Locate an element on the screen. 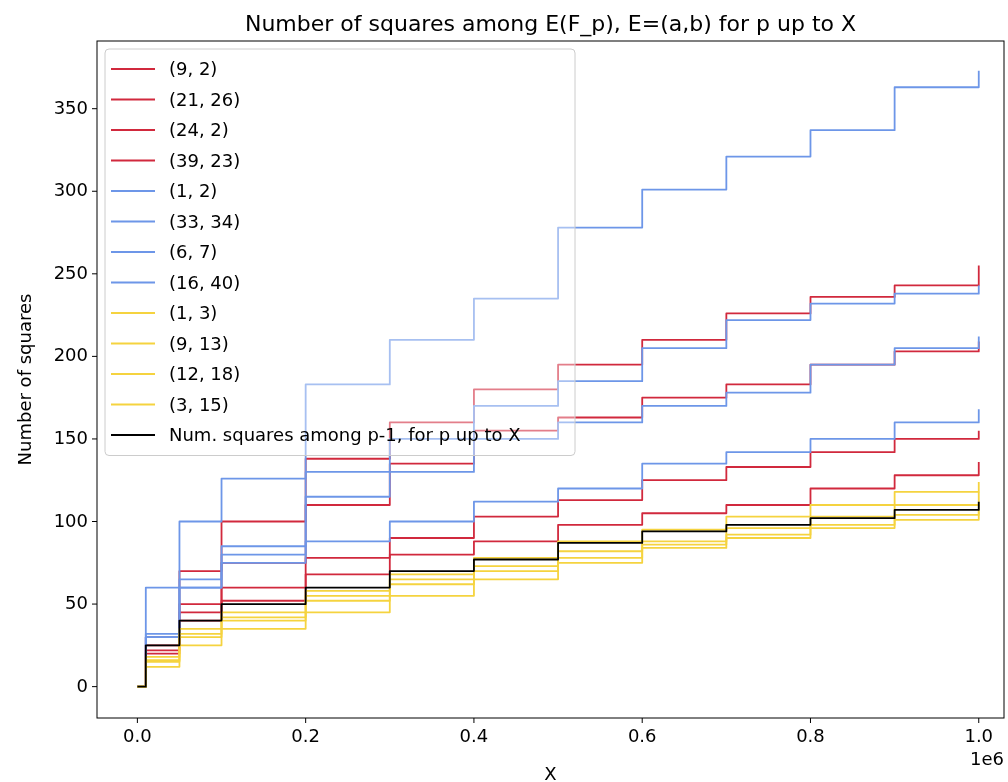  x-axis-title: X is located at coordinates (550, 772).